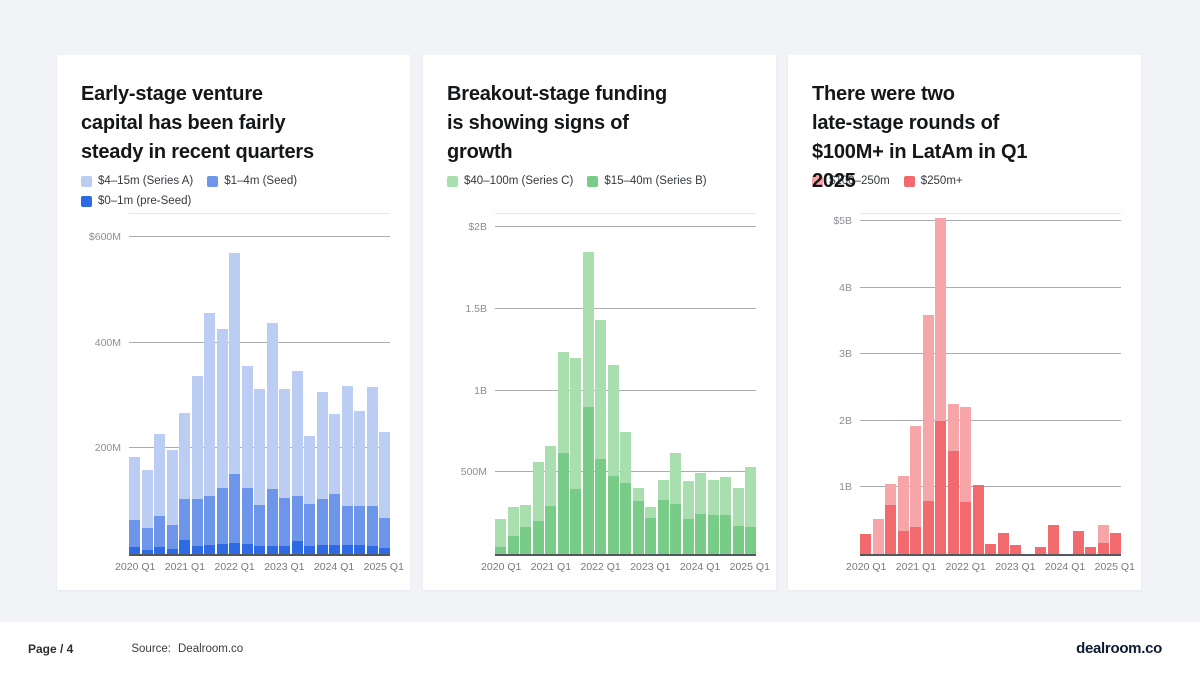 The image size is (1200, 675). Describe the element at coordinates (187, 649) in the screenshot. I see `source-note: Source: Dealroom.co` at that location.